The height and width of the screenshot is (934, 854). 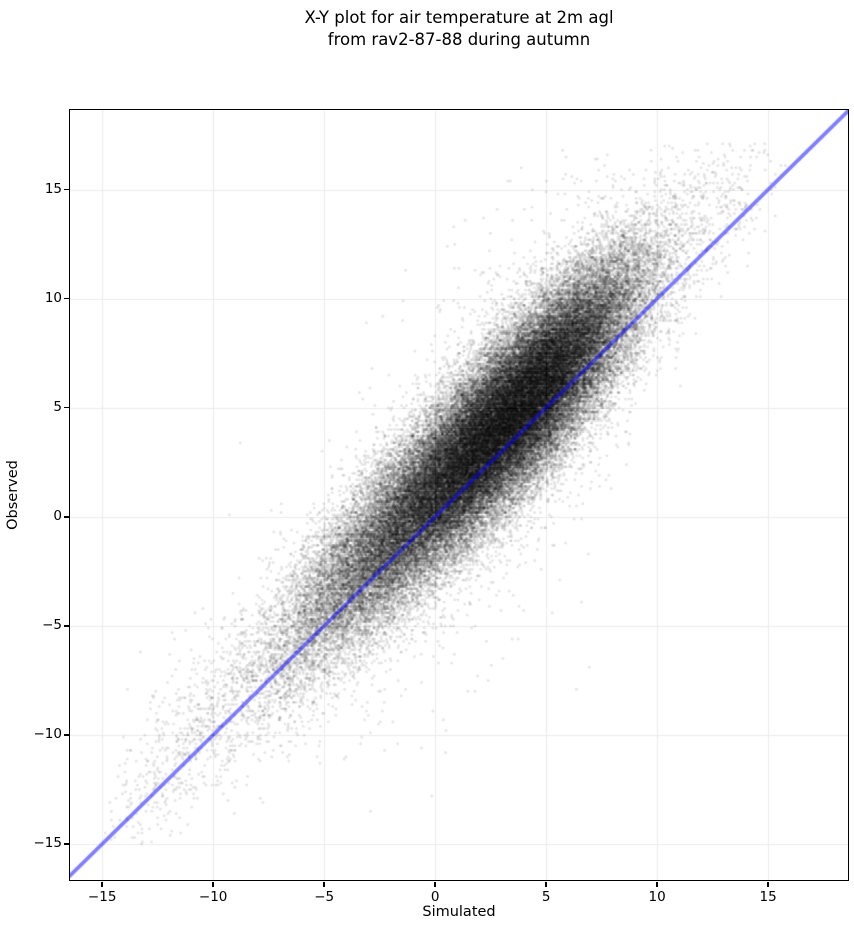 What do you see at coordinates (657, 897) in the screenshot?
I see `x-tick-label: 10` at bounding box center [657, 897].